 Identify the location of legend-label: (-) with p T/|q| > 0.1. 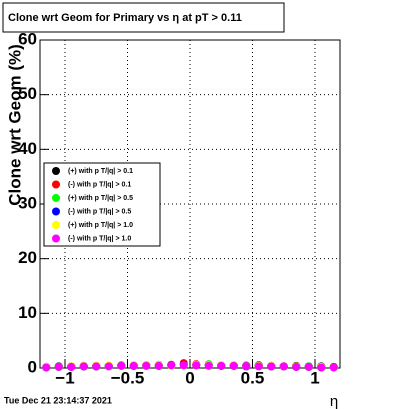
(99, 184).